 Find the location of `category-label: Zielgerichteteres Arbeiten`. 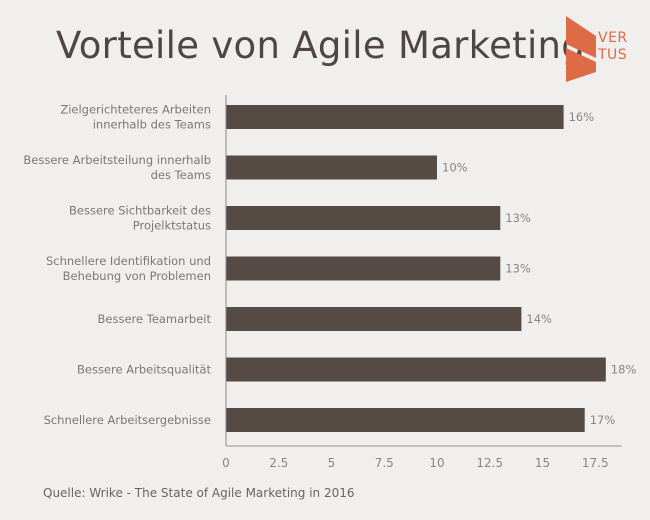

category-label: Zielgerichteteres Arbeiten is located at coordinates (135, 110).